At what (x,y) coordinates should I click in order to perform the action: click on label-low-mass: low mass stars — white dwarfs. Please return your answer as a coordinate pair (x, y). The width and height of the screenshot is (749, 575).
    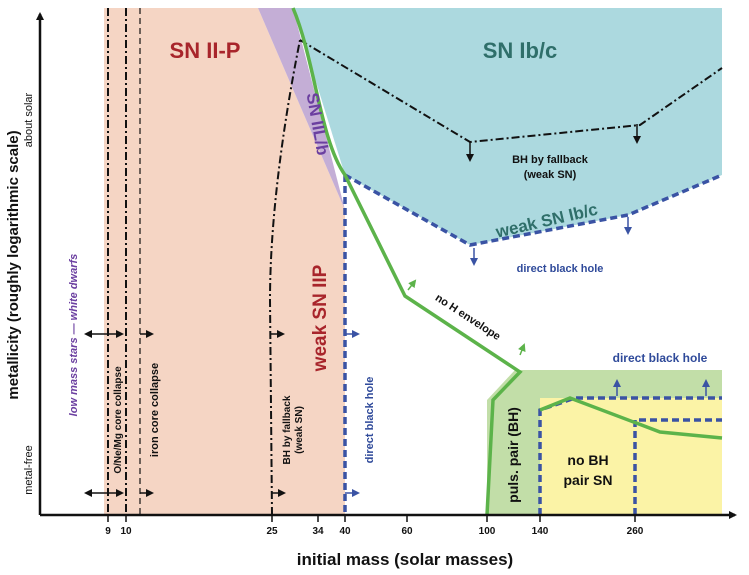
    Looking at the image, I should click on (74, 335).